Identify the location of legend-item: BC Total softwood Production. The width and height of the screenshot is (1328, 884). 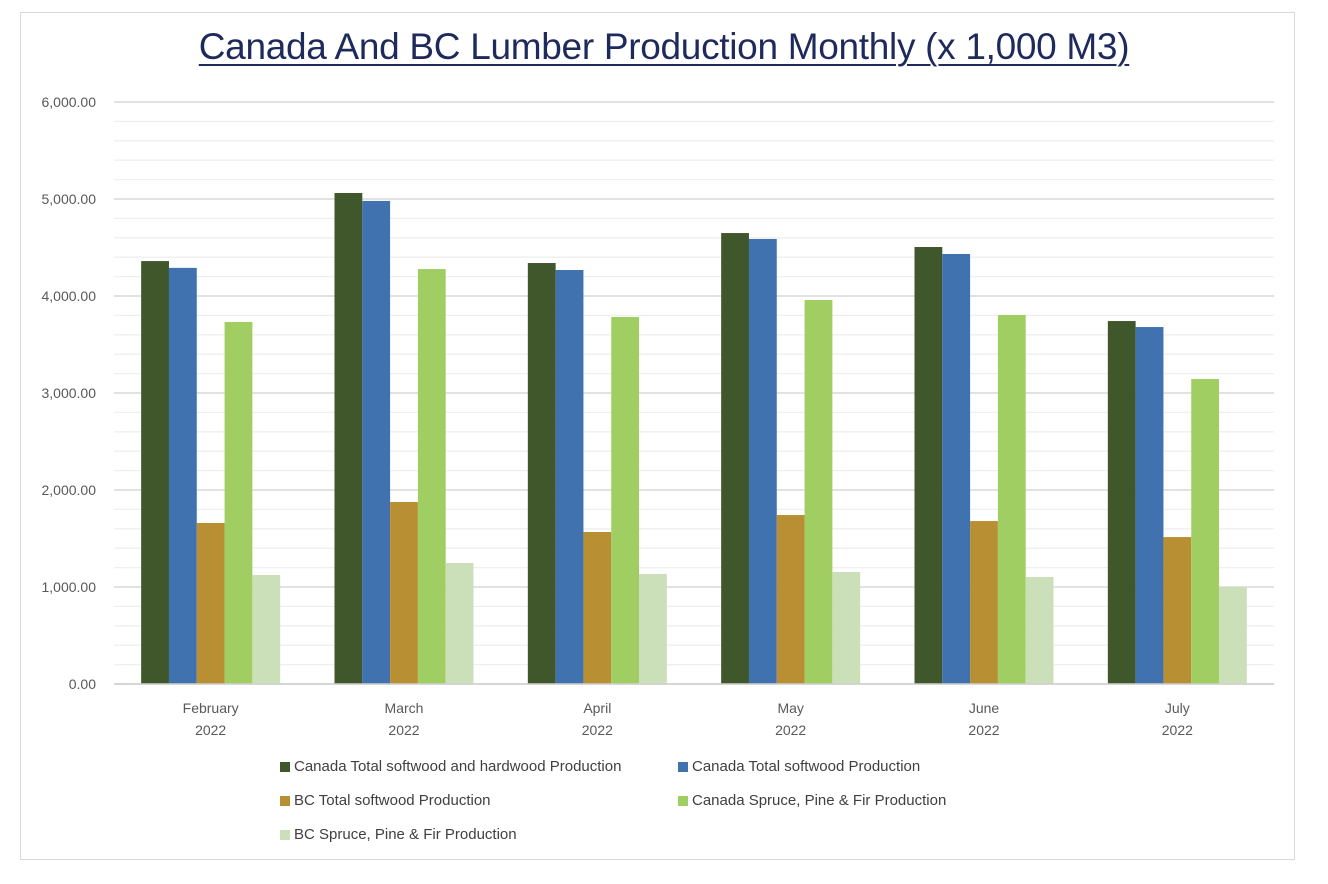
(385, 800).